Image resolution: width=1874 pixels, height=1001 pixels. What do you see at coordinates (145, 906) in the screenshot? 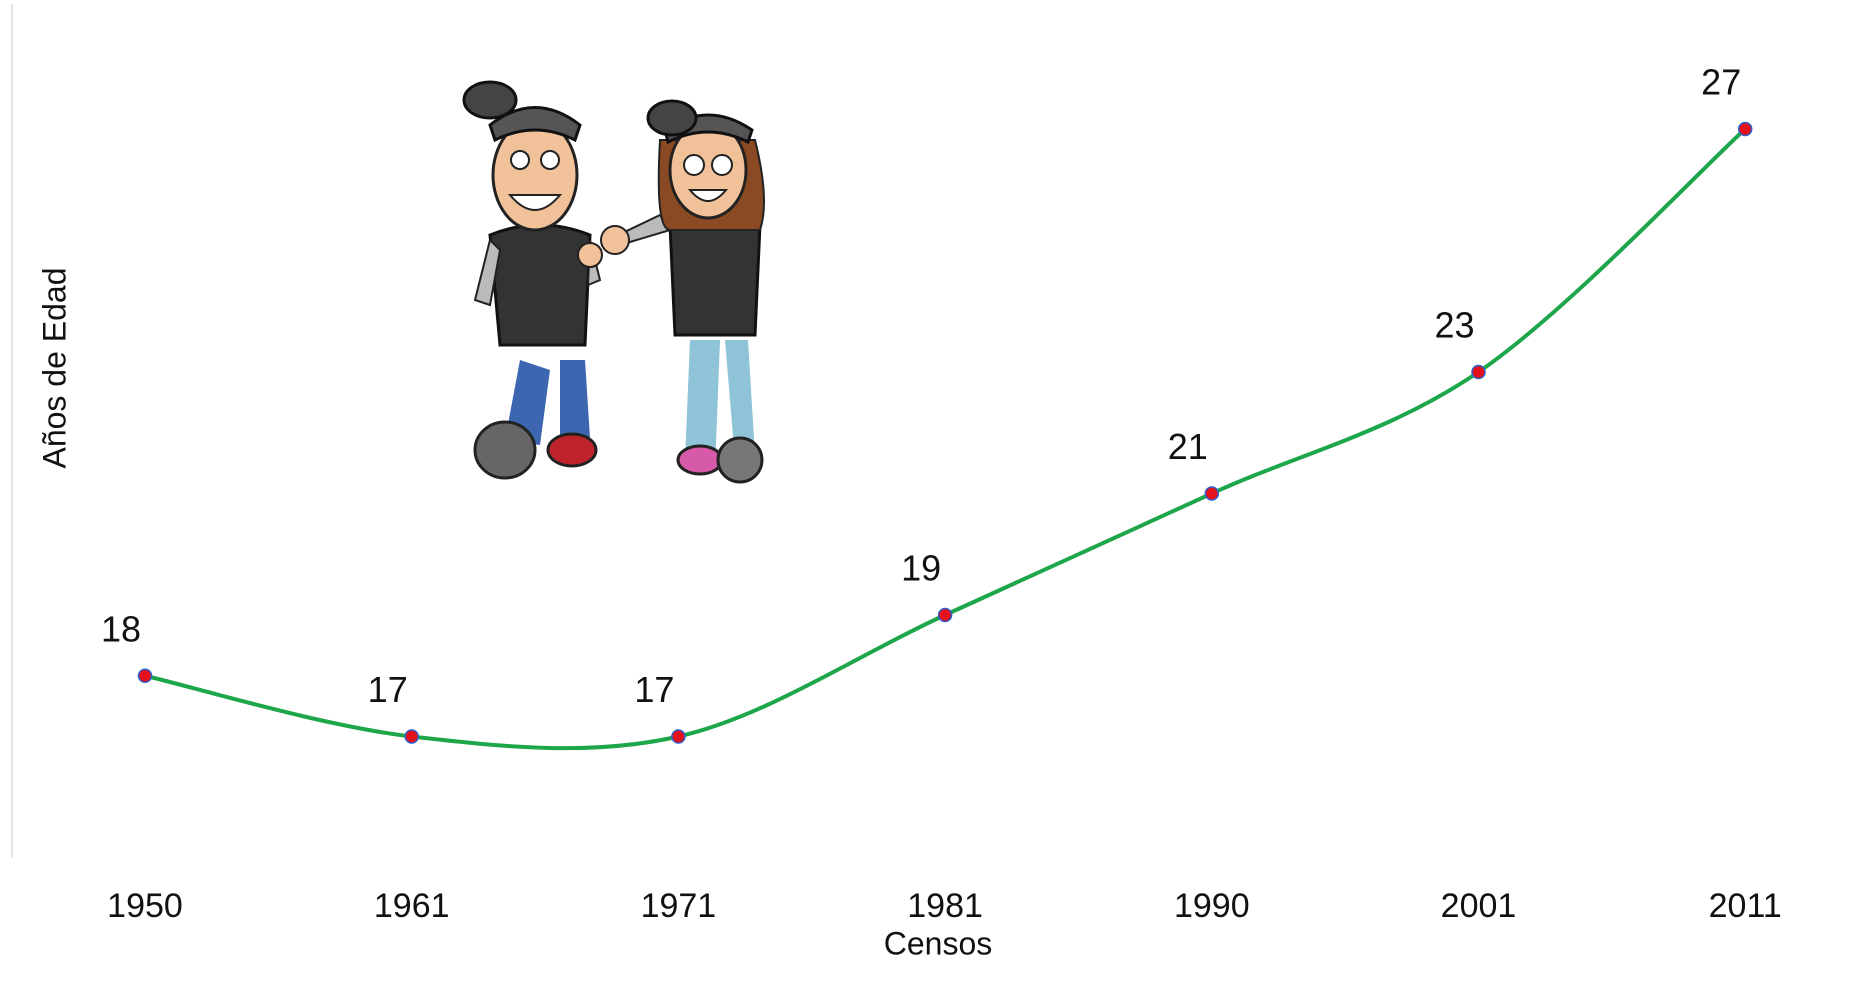
I see `x-tick-label: 1950` at bounding box center [145, 906].